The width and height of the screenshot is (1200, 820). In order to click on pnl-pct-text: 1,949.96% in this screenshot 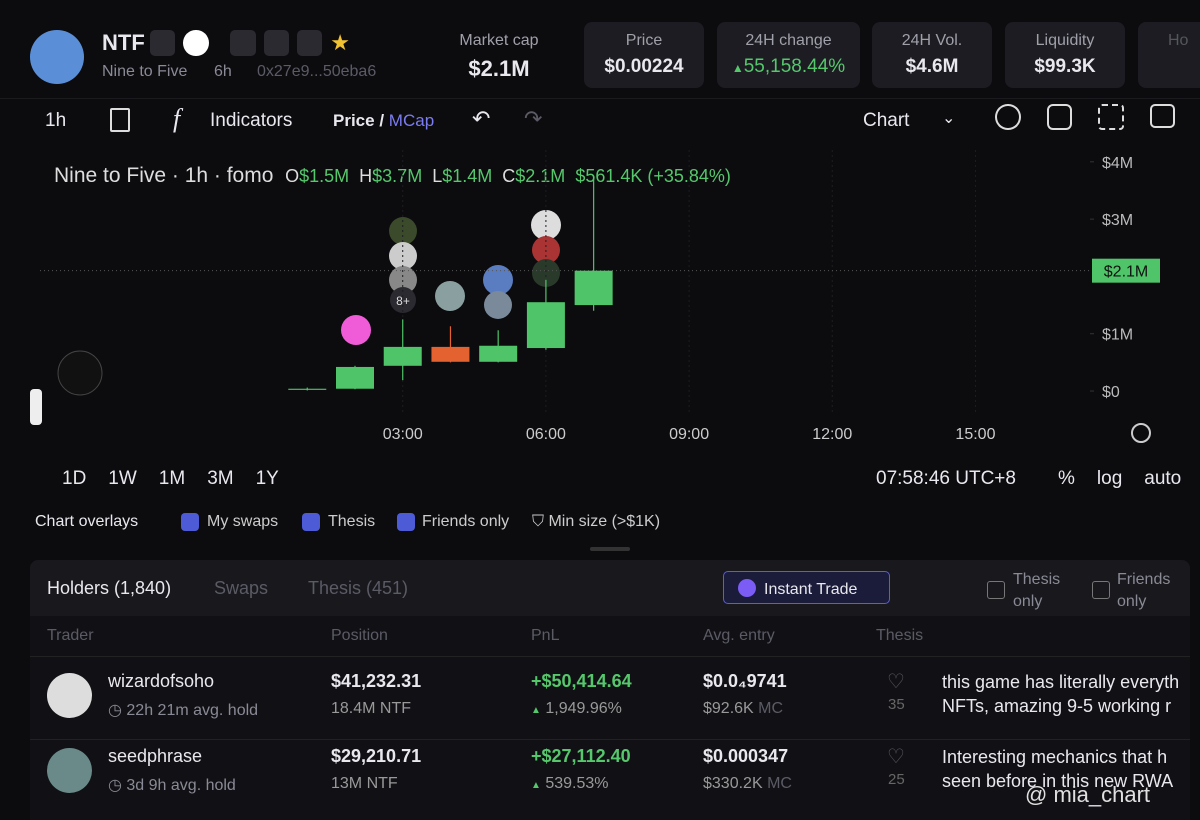, I will do `click(583, 708)`.